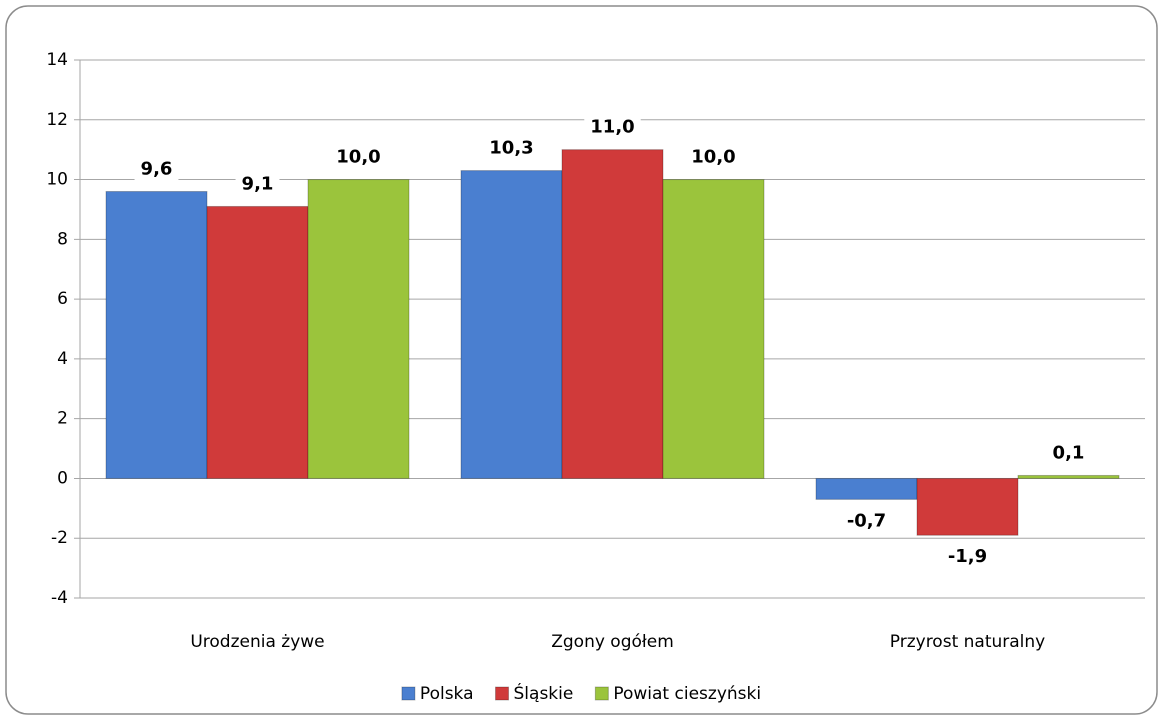 Image resolution: width=1163 pixels, height=720 pixels. Describe the element at coordinates (62, 359) in the screenshot. I see `y-tick-label: 4` at that location.